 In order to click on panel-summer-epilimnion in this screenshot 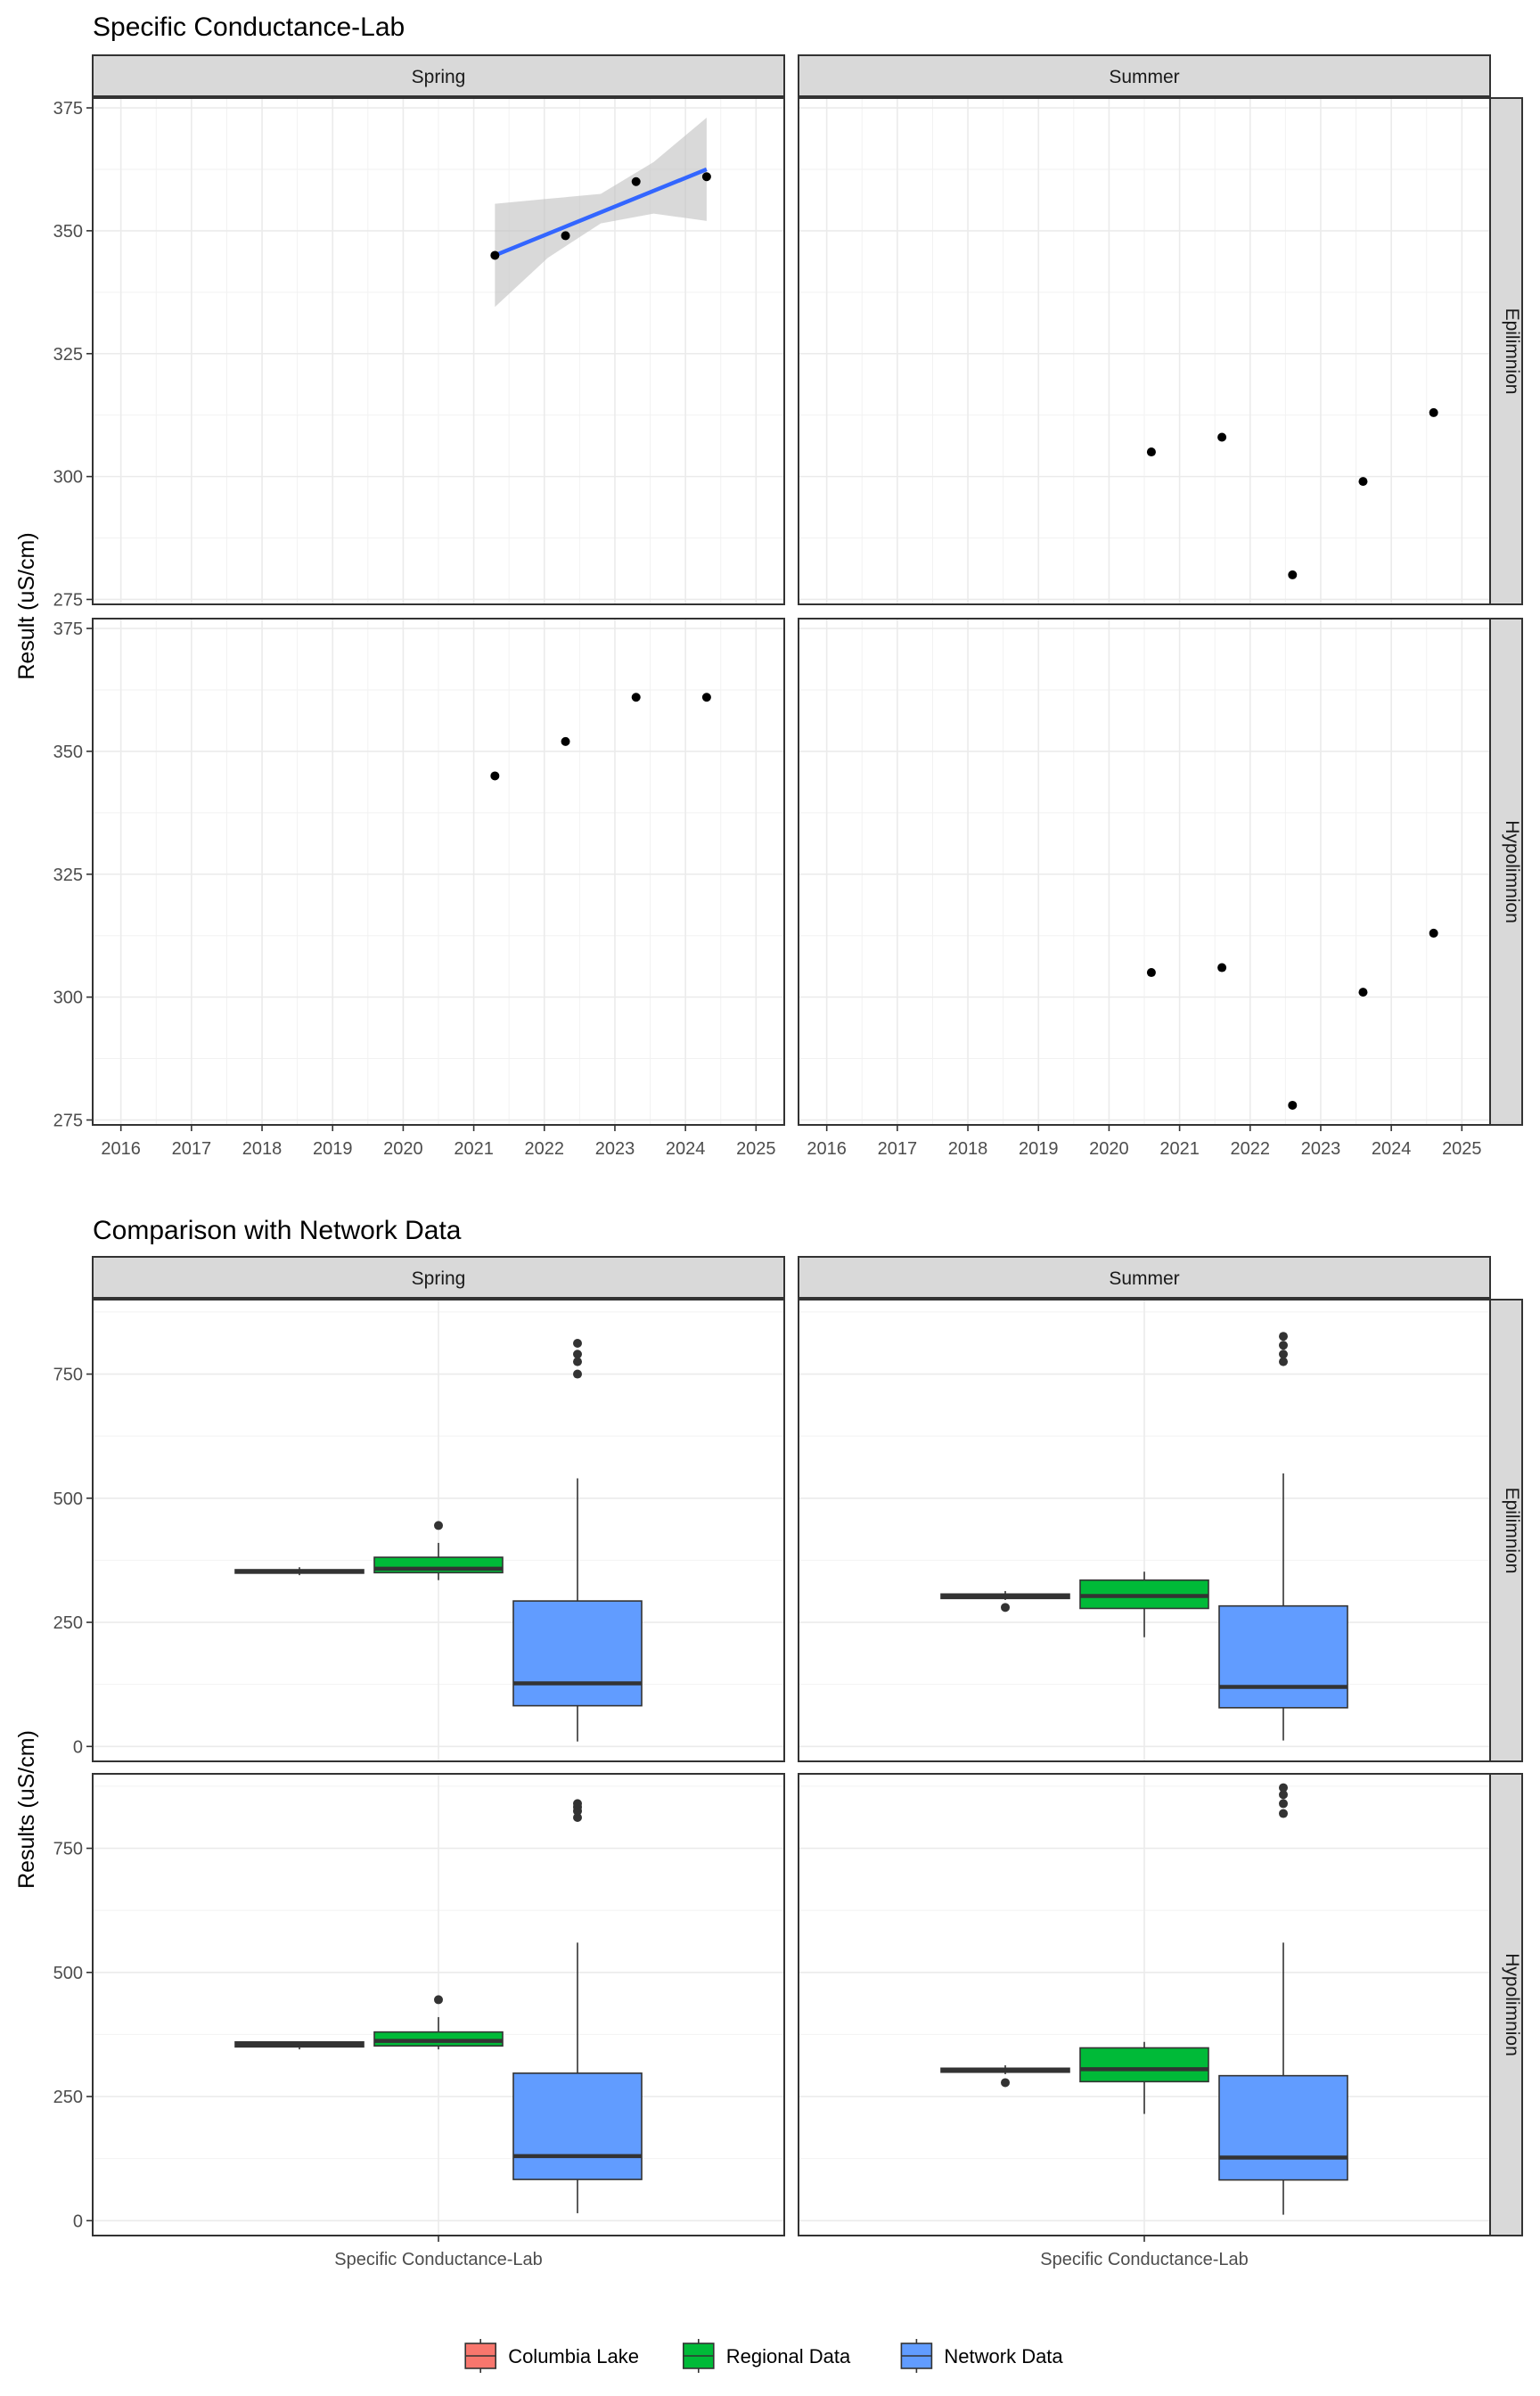, I will do `click(1144, 1530)`.